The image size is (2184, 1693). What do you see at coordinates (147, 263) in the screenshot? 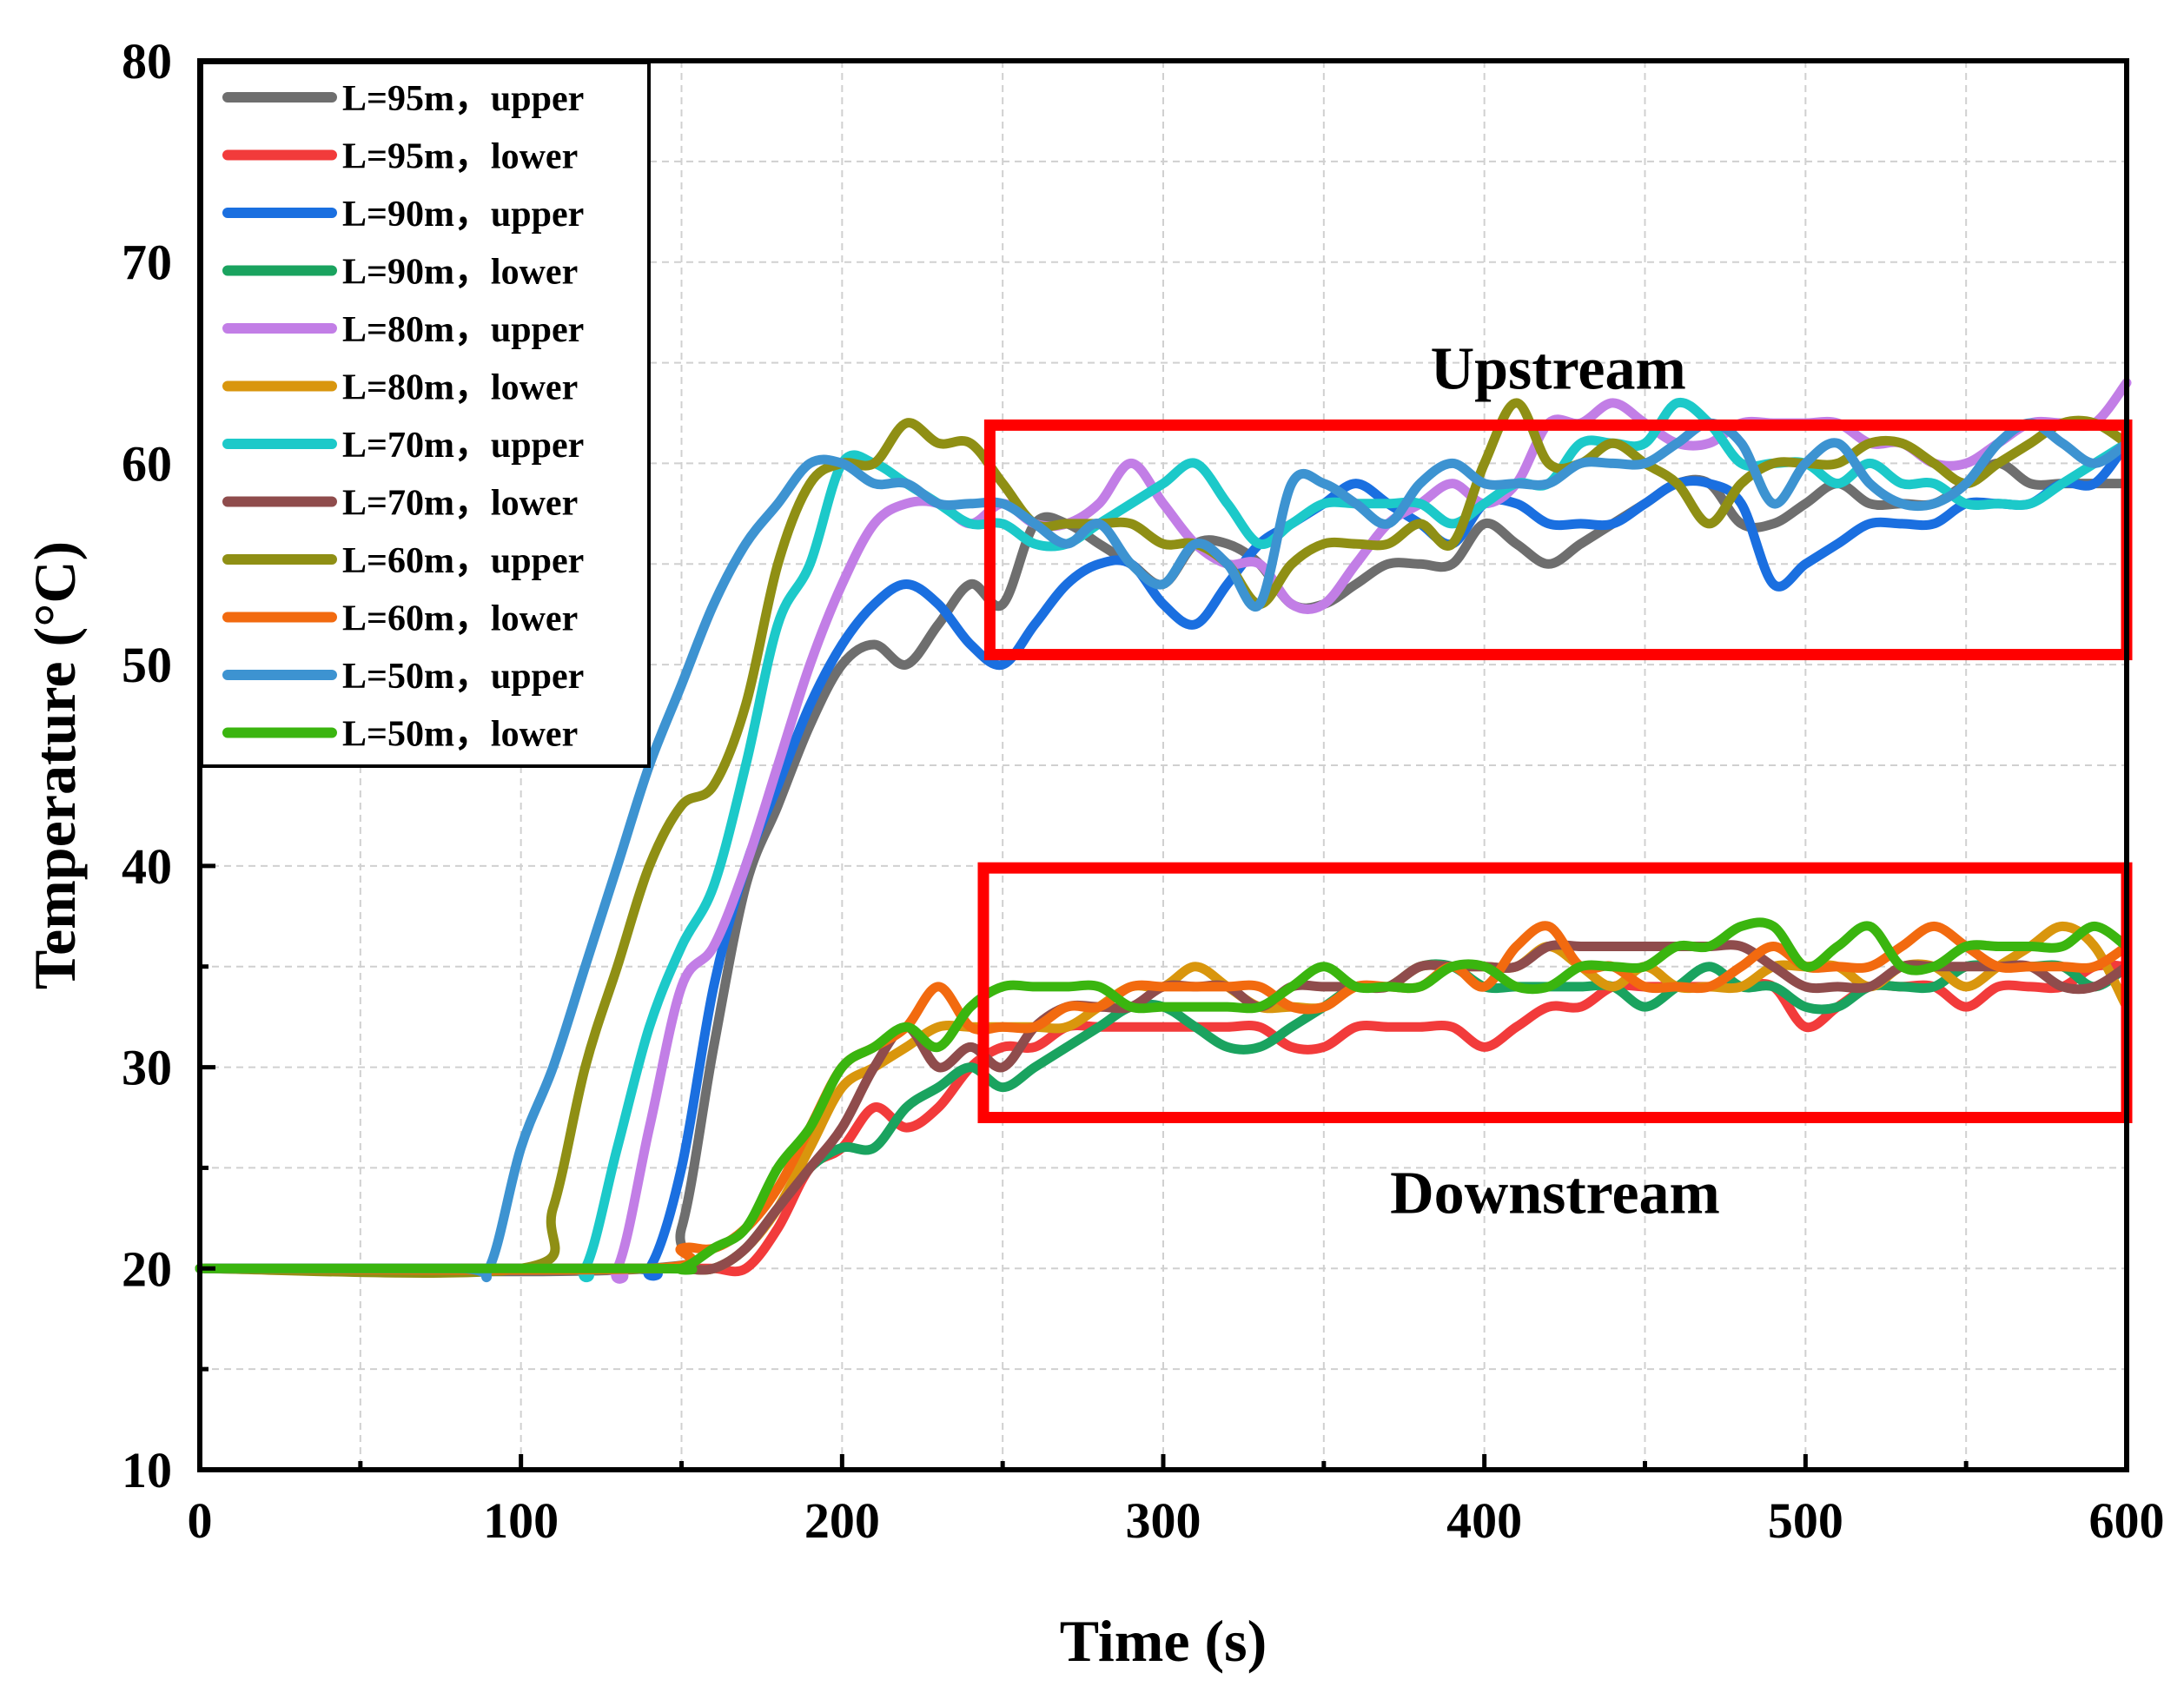
I see `y-tick-label: 70` at bounding box center [147, 263].